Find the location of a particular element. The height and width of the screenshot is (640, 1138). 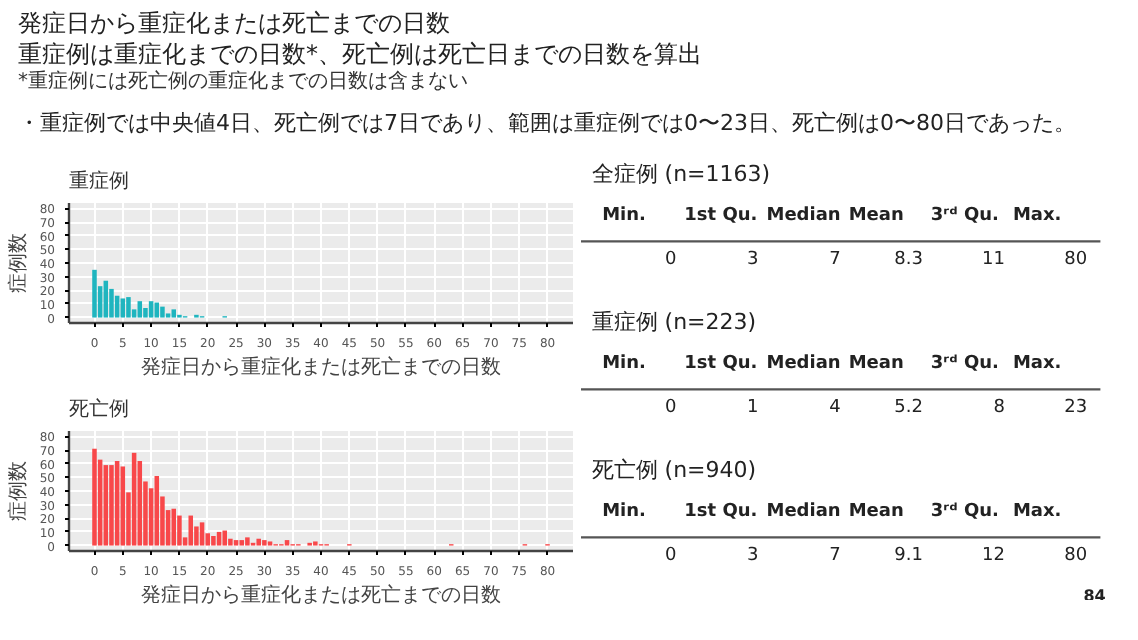

text: 発症日から重症化または死亡までの日数 is located at coordinates (234, 22).